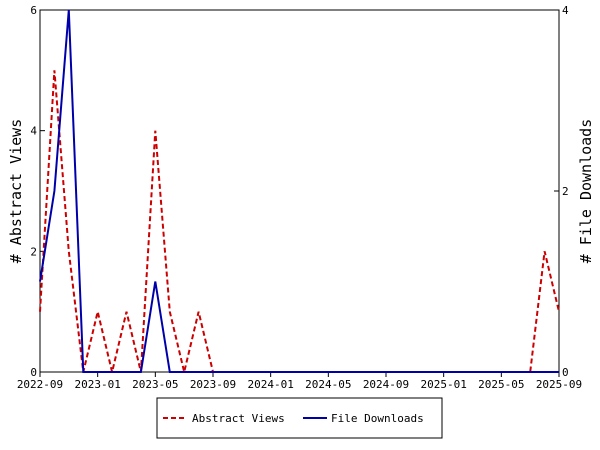 This screenshot has height=450, width=600. Describe the element at coordinates (97, 384) in the screenshot. I see `x-tick-label: 2023-01` at that location.